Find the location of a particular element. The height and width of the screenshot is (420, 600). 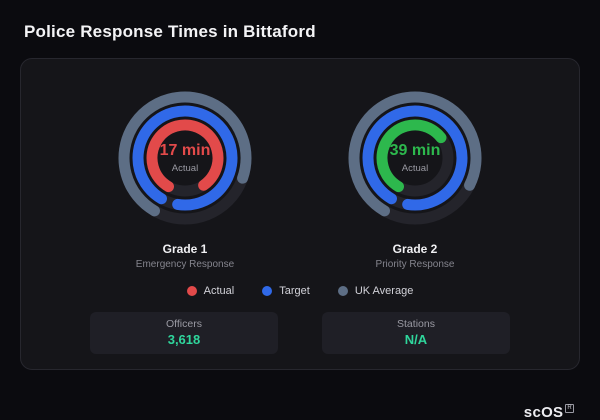

stat-label-officers: Officers is located at coordinates (184, 324).